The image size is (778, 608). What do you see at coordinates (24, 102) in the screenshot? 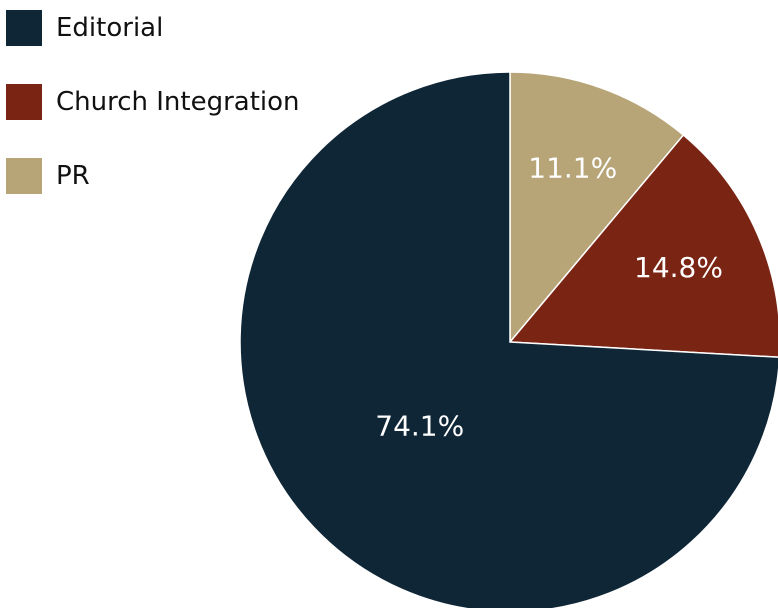
I see `legend-swatch-church-integration` at bounding box center [24, 102].